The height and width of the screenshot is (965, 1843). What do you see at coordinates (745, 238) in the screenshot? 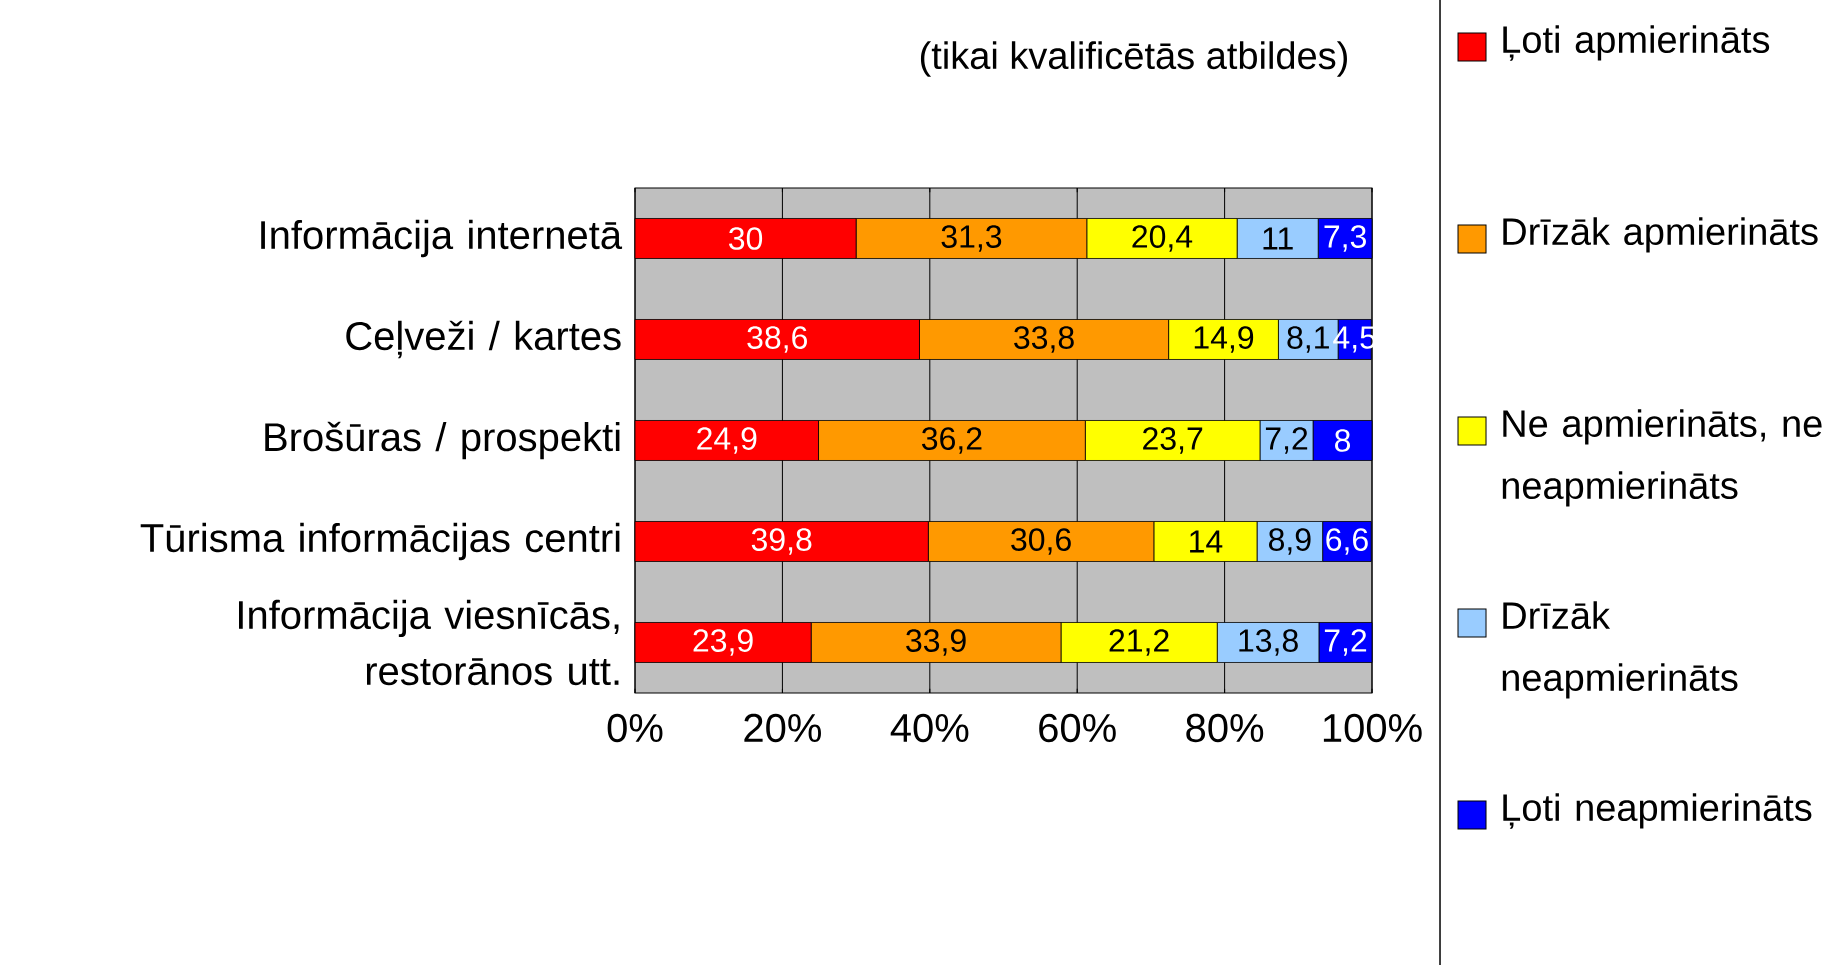
I see `data-label: 30` at bounding box center [745, 238].